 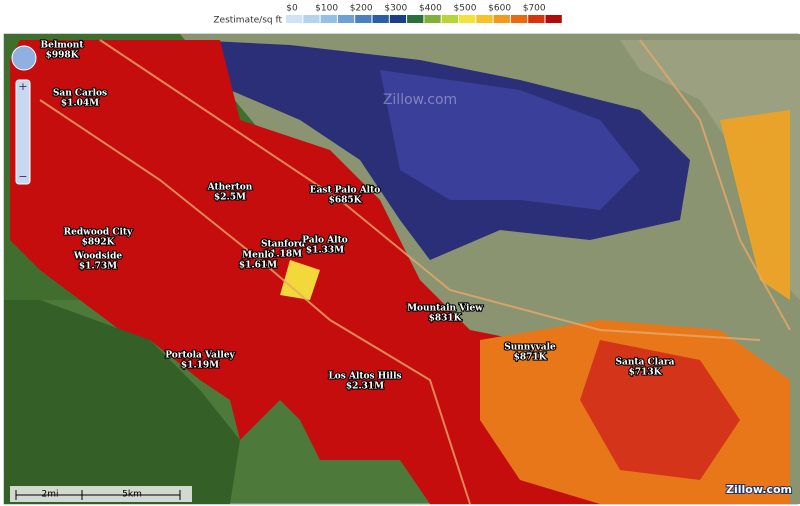 What do you see at coordinates (98, 233) in the screenshot?
I see `place-name: Redwood City` at bounding box center [98, 233].